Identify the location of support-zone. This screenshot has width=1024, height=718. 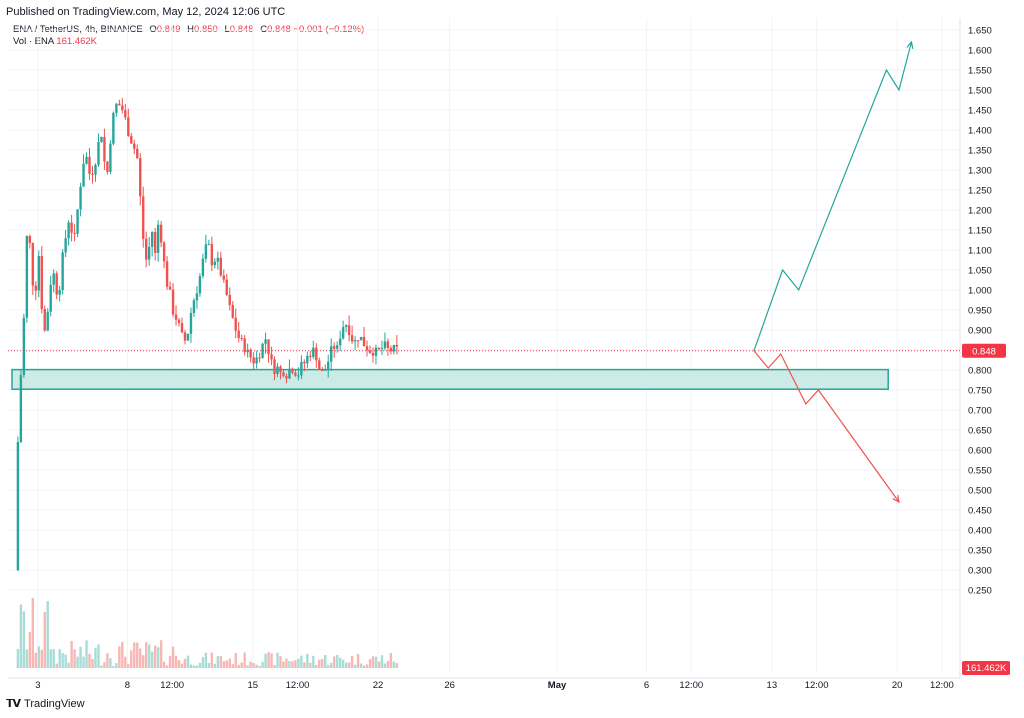
(450, 379).